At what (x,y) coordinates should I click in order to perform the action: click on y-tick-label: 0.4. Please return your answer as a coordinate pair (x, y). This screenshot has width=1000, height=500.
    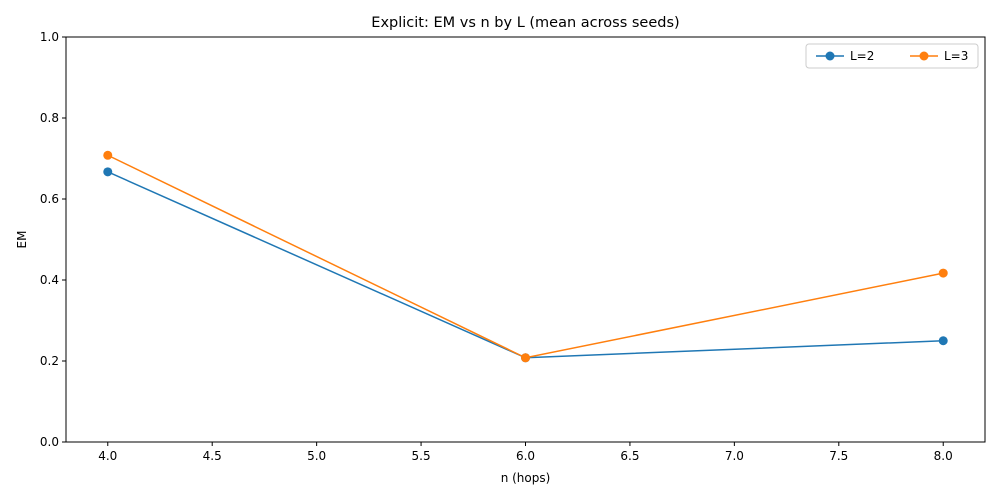
    Looking at the image, I should click on (49, 280).